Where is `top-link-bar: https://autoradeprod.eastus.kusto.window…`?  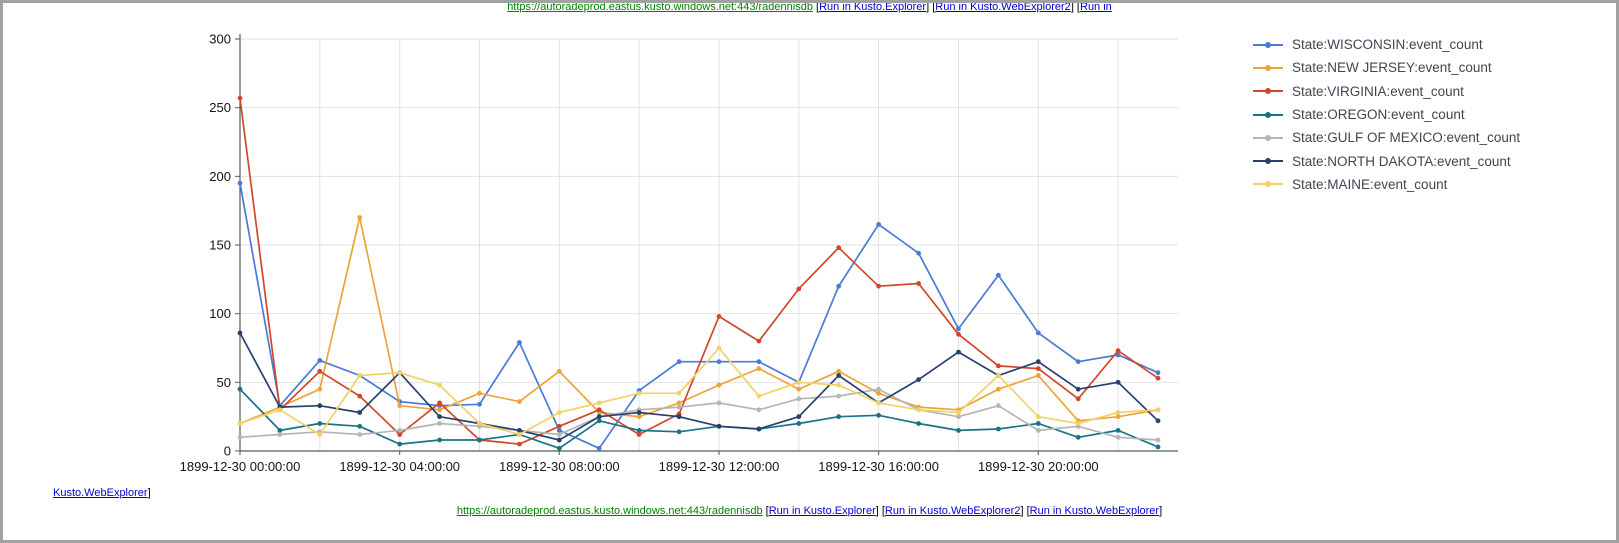 top-link-bar: https://autoradeprod.eastus.kusto.window… is located at coordinates (809, 7).